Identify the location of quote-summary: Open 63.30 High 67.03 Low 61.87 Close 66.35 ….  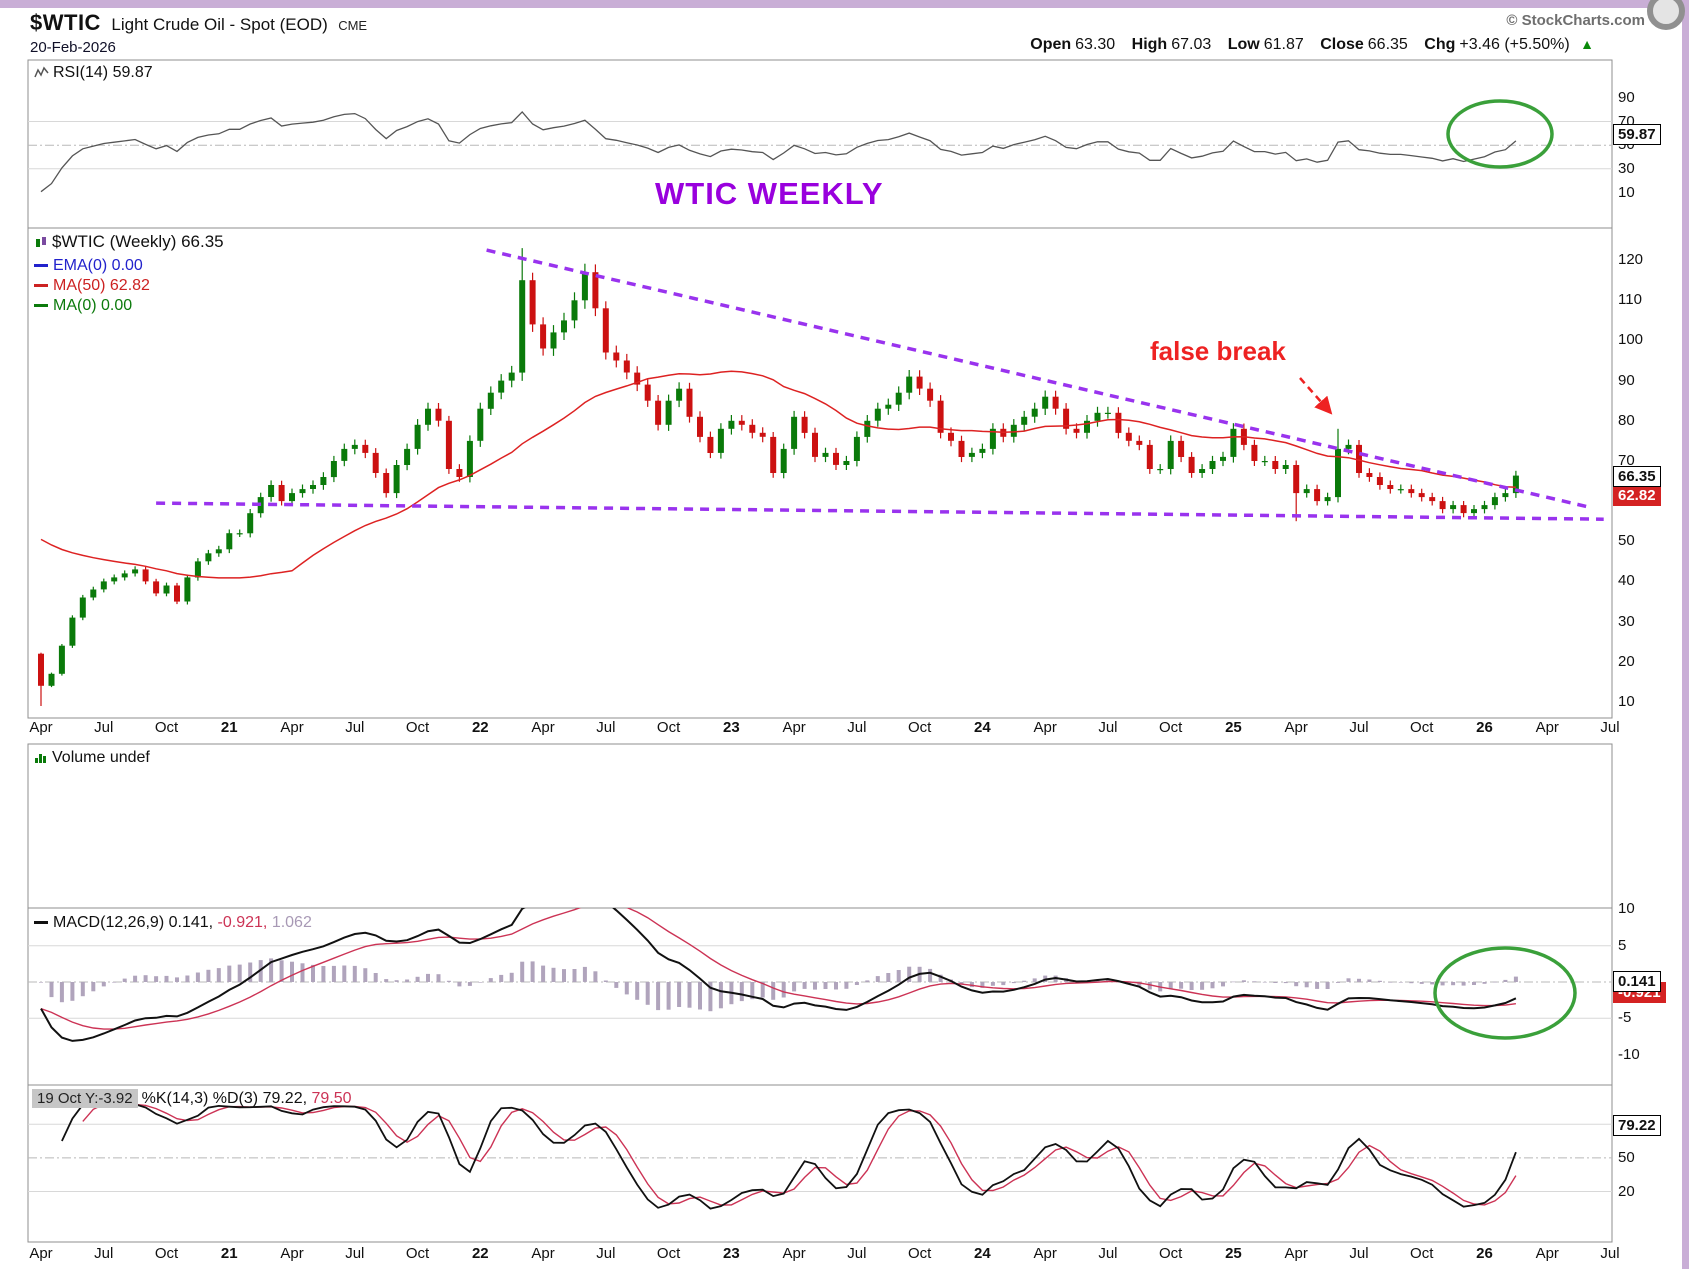
(1306, 45).